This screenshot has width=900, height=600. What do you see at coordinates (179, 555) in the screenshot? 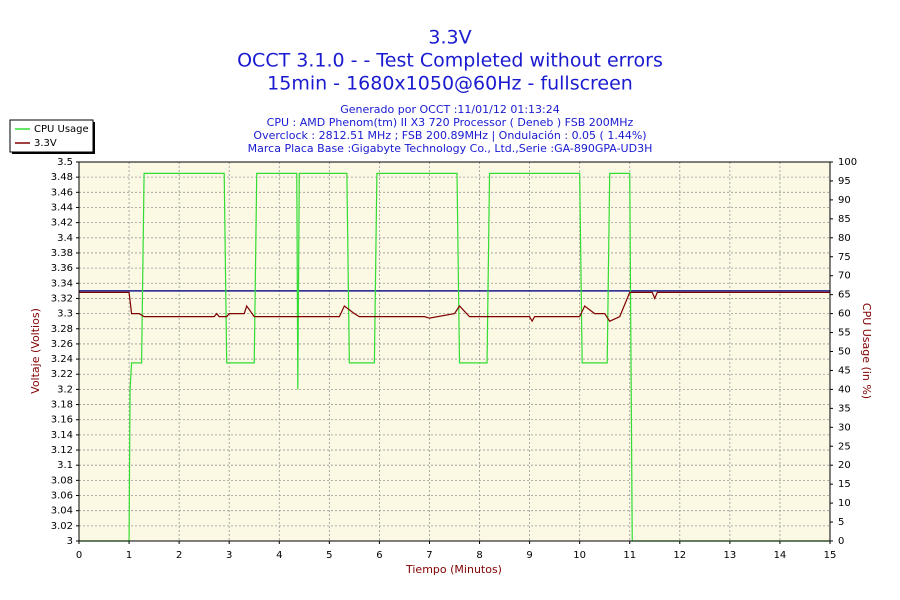
I see `x-tick-label: 2` at bounding box center [179, 555].